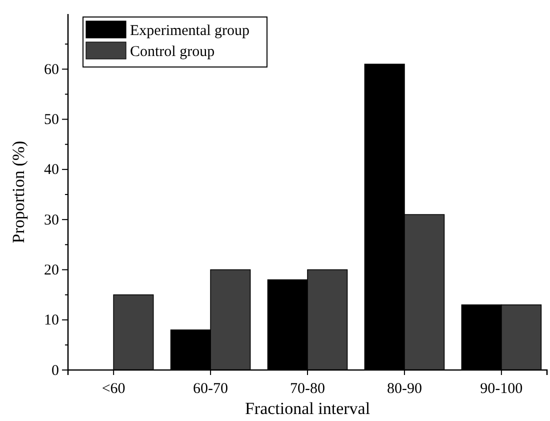 The height and width of the screenshot is (421, 550). I want to click on x-tick-label: 70-80, so click(307, 389).